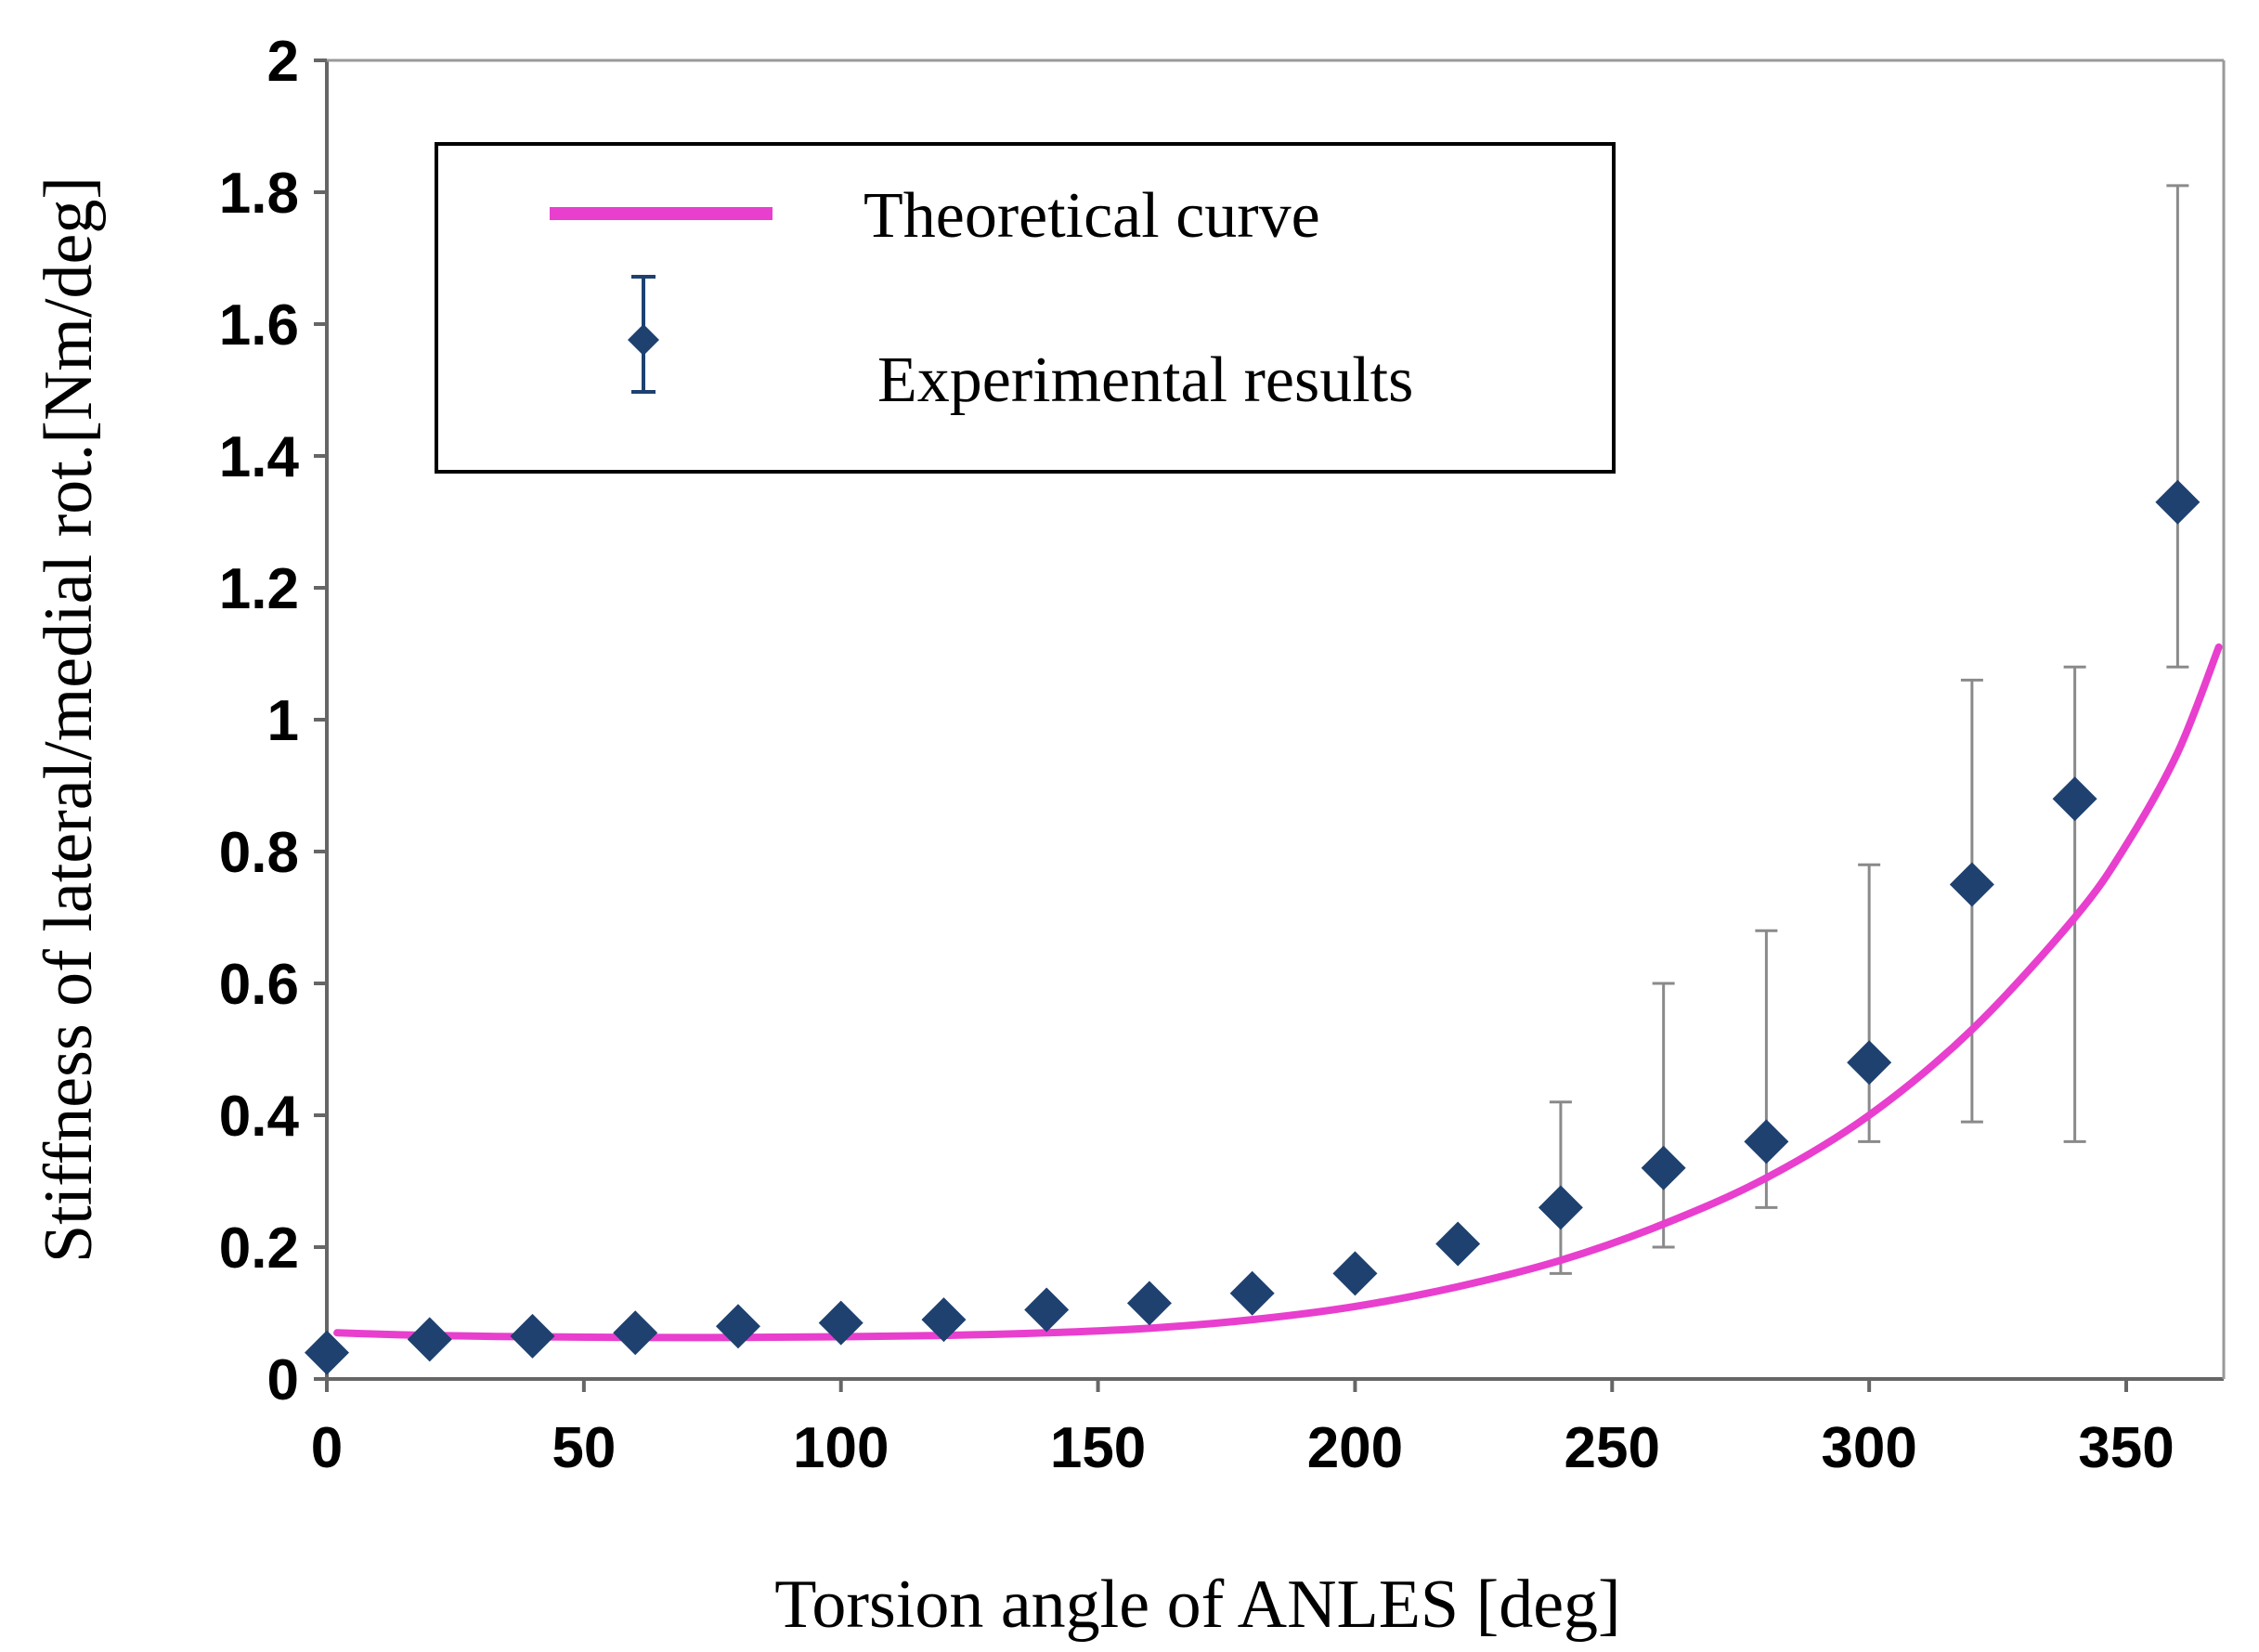  I want to click on y-tick-label: 0.8, so click(259, 853).